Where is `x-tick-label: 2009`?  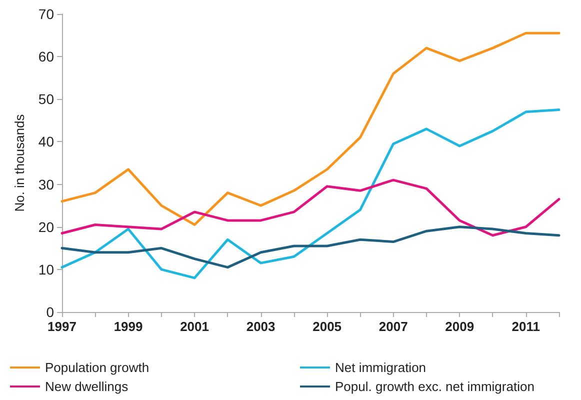
x-tick-label: 2009 is located at coordinates (459, 326).